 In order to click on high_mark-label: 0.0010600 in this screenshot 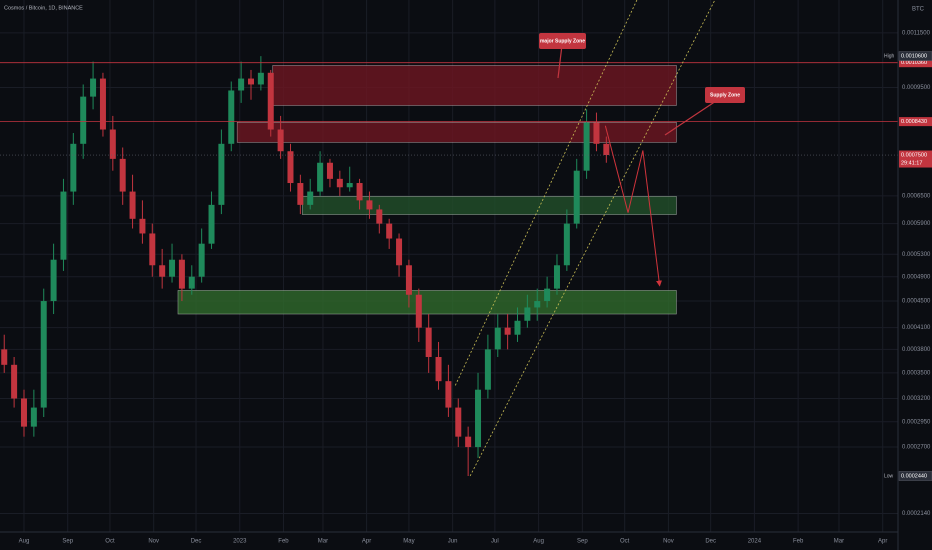, I will do `click(914, 57)`.